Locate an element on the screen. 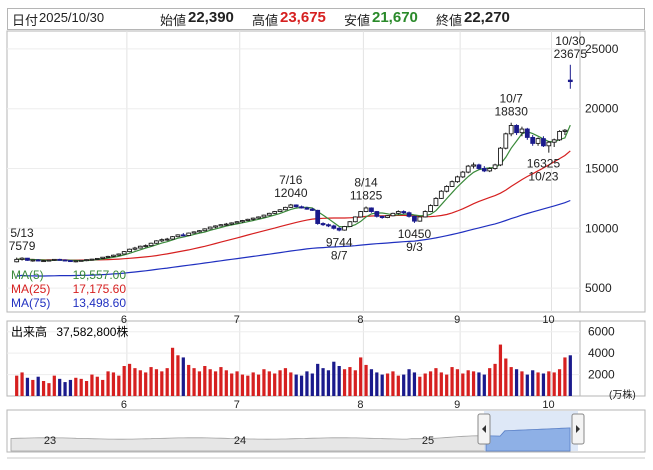 This screenshot has height=470, width=653. volume-unit: (万株) is located at coordinates (622, 395).